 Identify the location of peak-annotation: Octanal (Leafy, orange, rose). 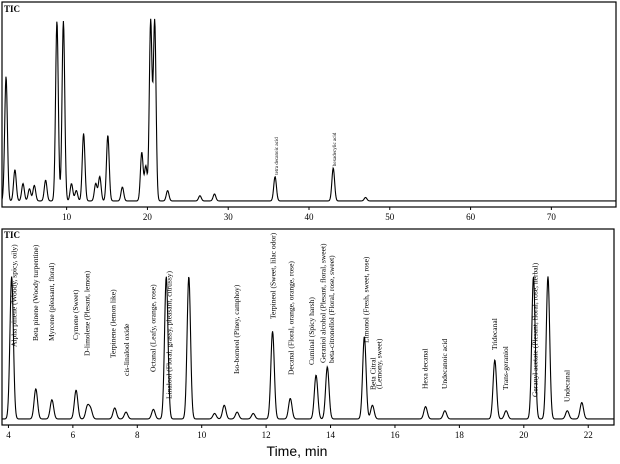
(152, 328).